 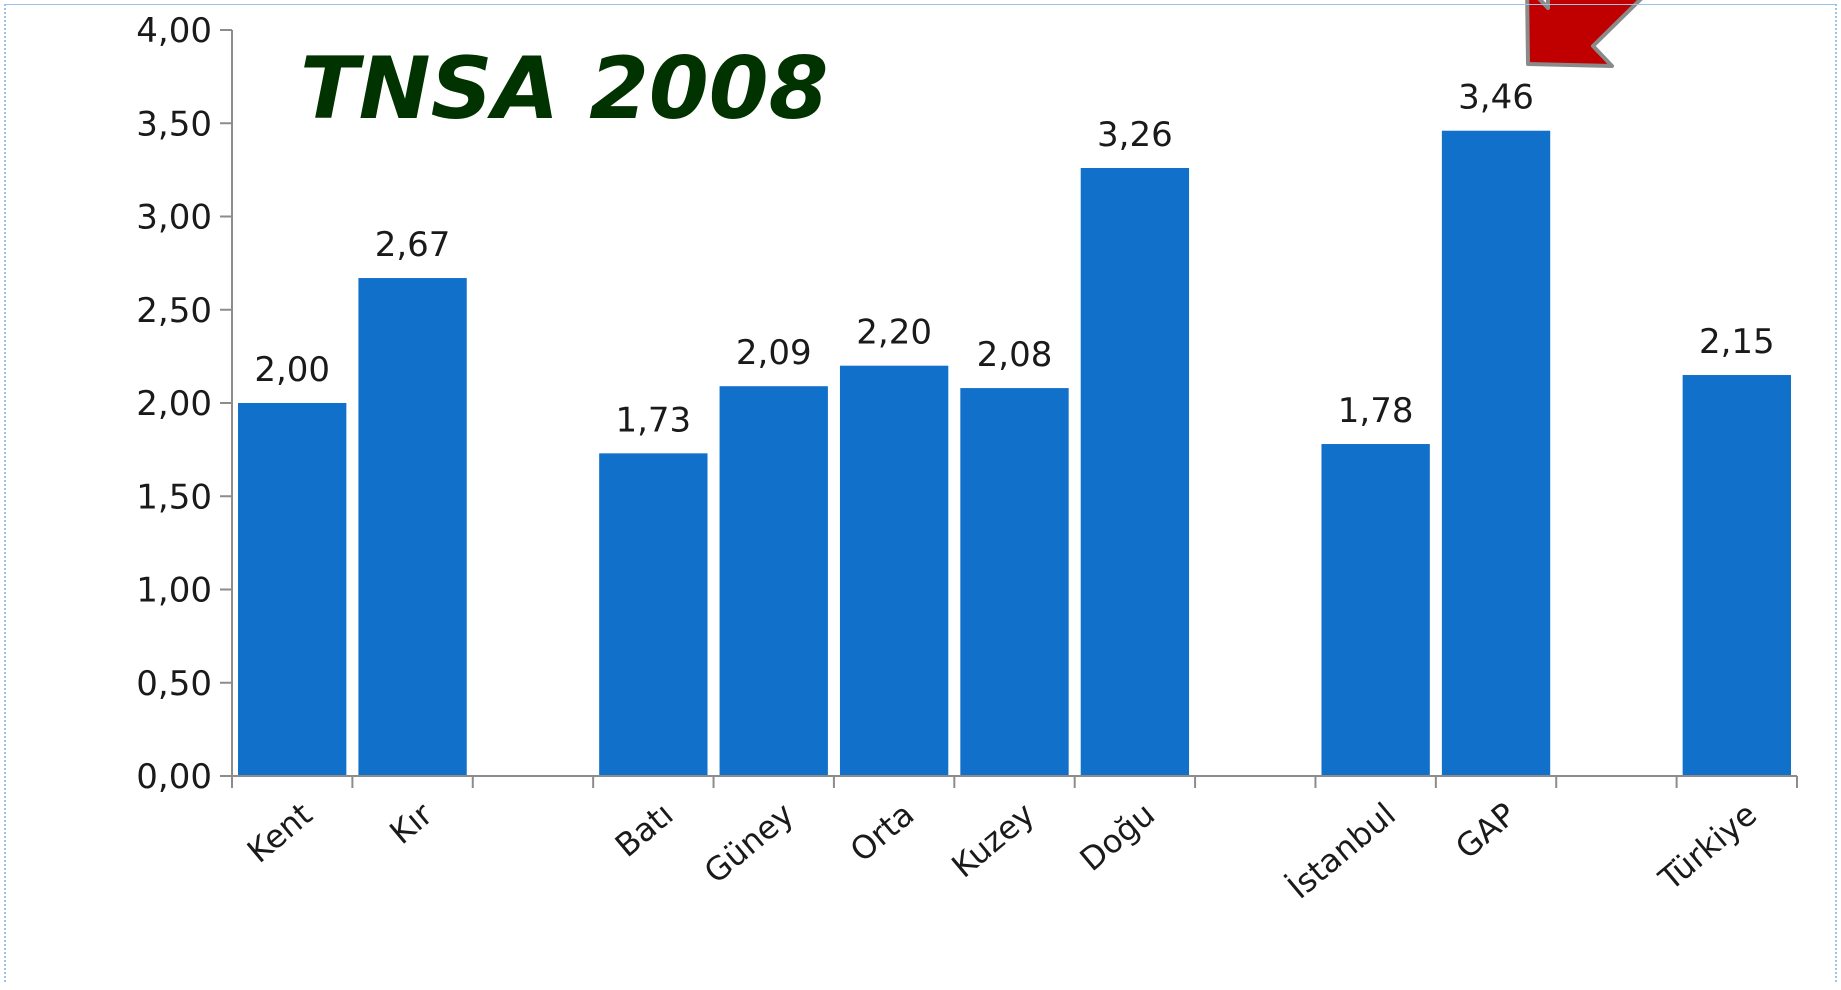 I want to click on y-tick-label: 0,50, so click(x=174, y=684).